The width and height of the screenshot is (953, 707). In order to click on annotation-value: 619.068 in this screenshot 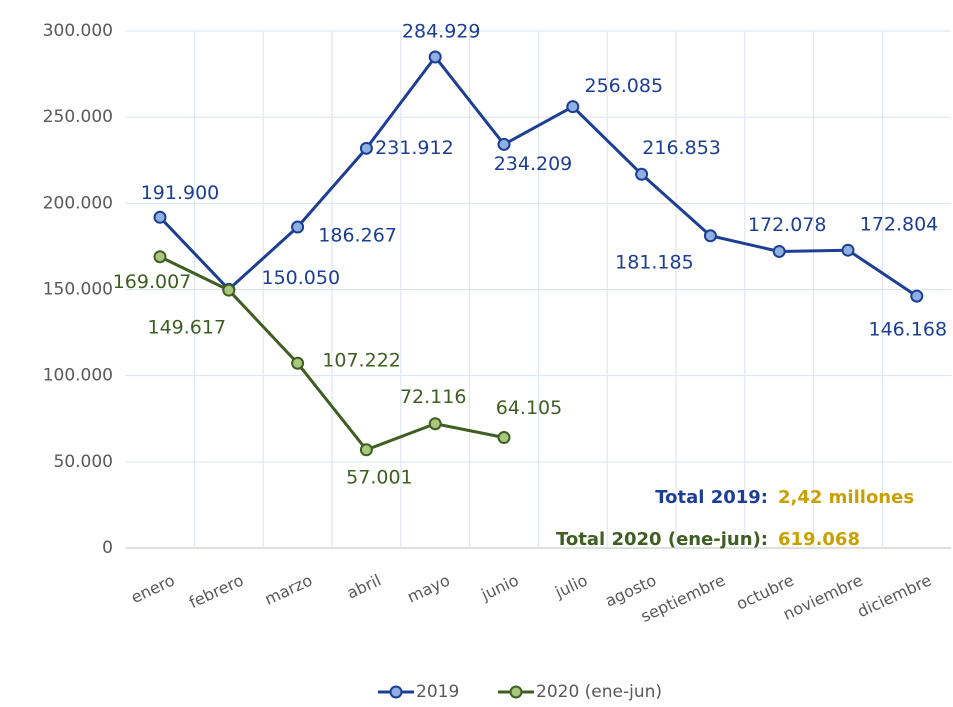, I will do `click(819, 539)`.